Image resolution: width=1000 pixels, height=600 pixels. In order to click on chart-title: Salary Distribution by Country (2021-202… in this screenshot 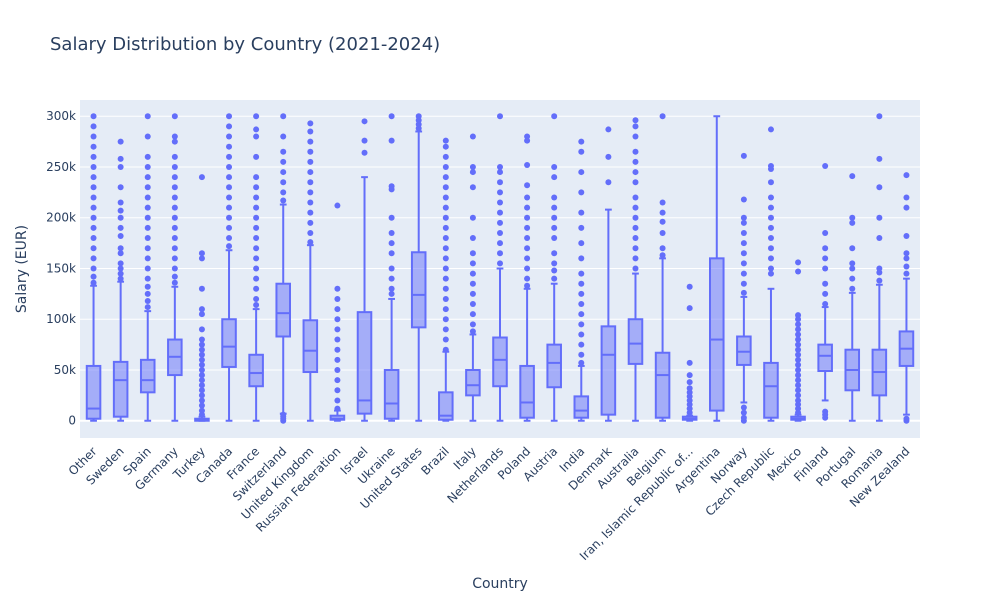, I will do `click(245, 44)`.